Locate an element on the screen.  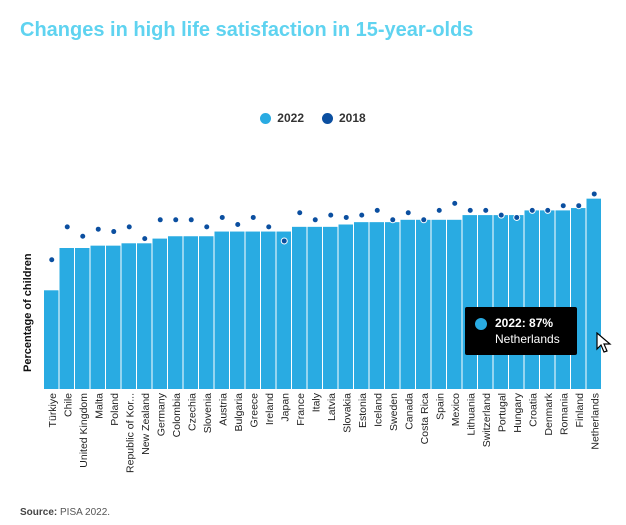
x-tick-label: Bulgaria is located at coordinates (239, 412).